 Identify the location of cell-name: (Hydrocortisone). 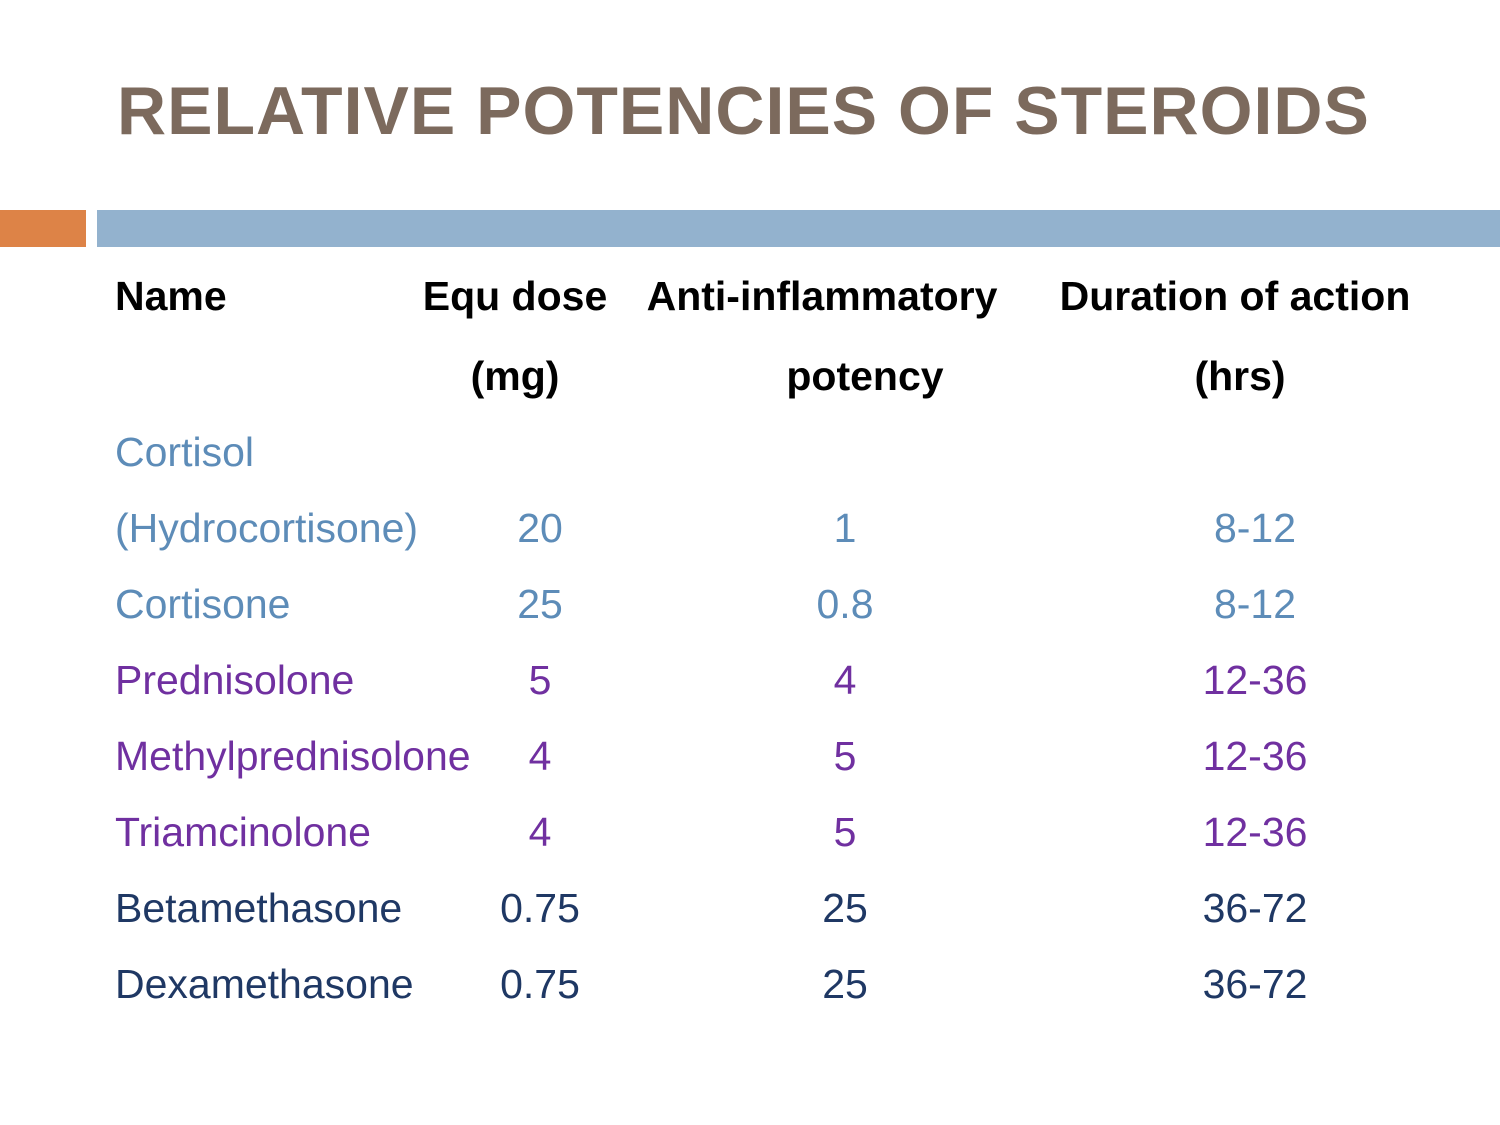
(267, 528).